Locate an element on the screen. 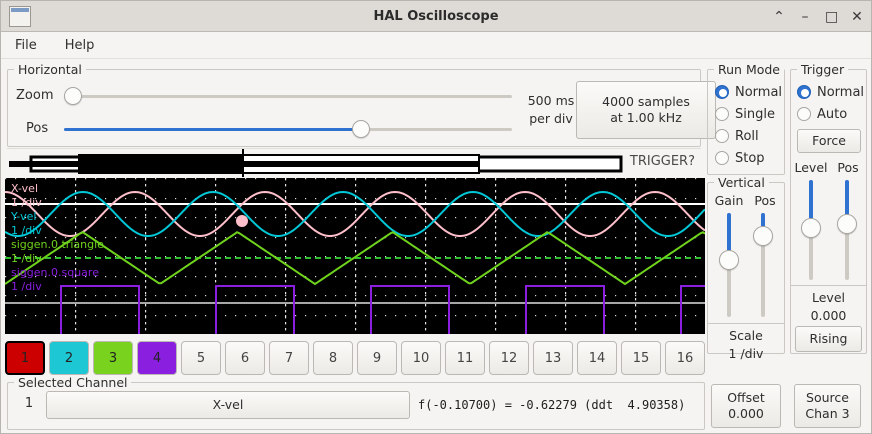 Image resolution: width=872 pixels, height=434 pixels. selected-channel-signal-label: X-vel is located at coordinates (228, 405).